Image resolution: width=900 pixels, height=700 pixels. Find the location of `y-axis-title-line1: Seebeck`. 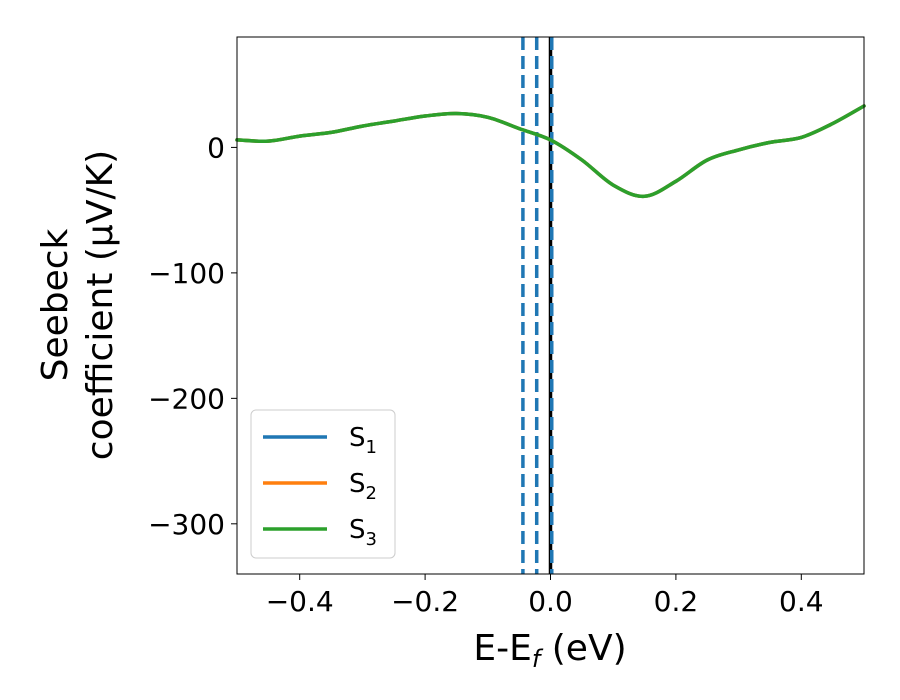

y-axis-title-line1: Seebeck is located at coordinates (55, 304).